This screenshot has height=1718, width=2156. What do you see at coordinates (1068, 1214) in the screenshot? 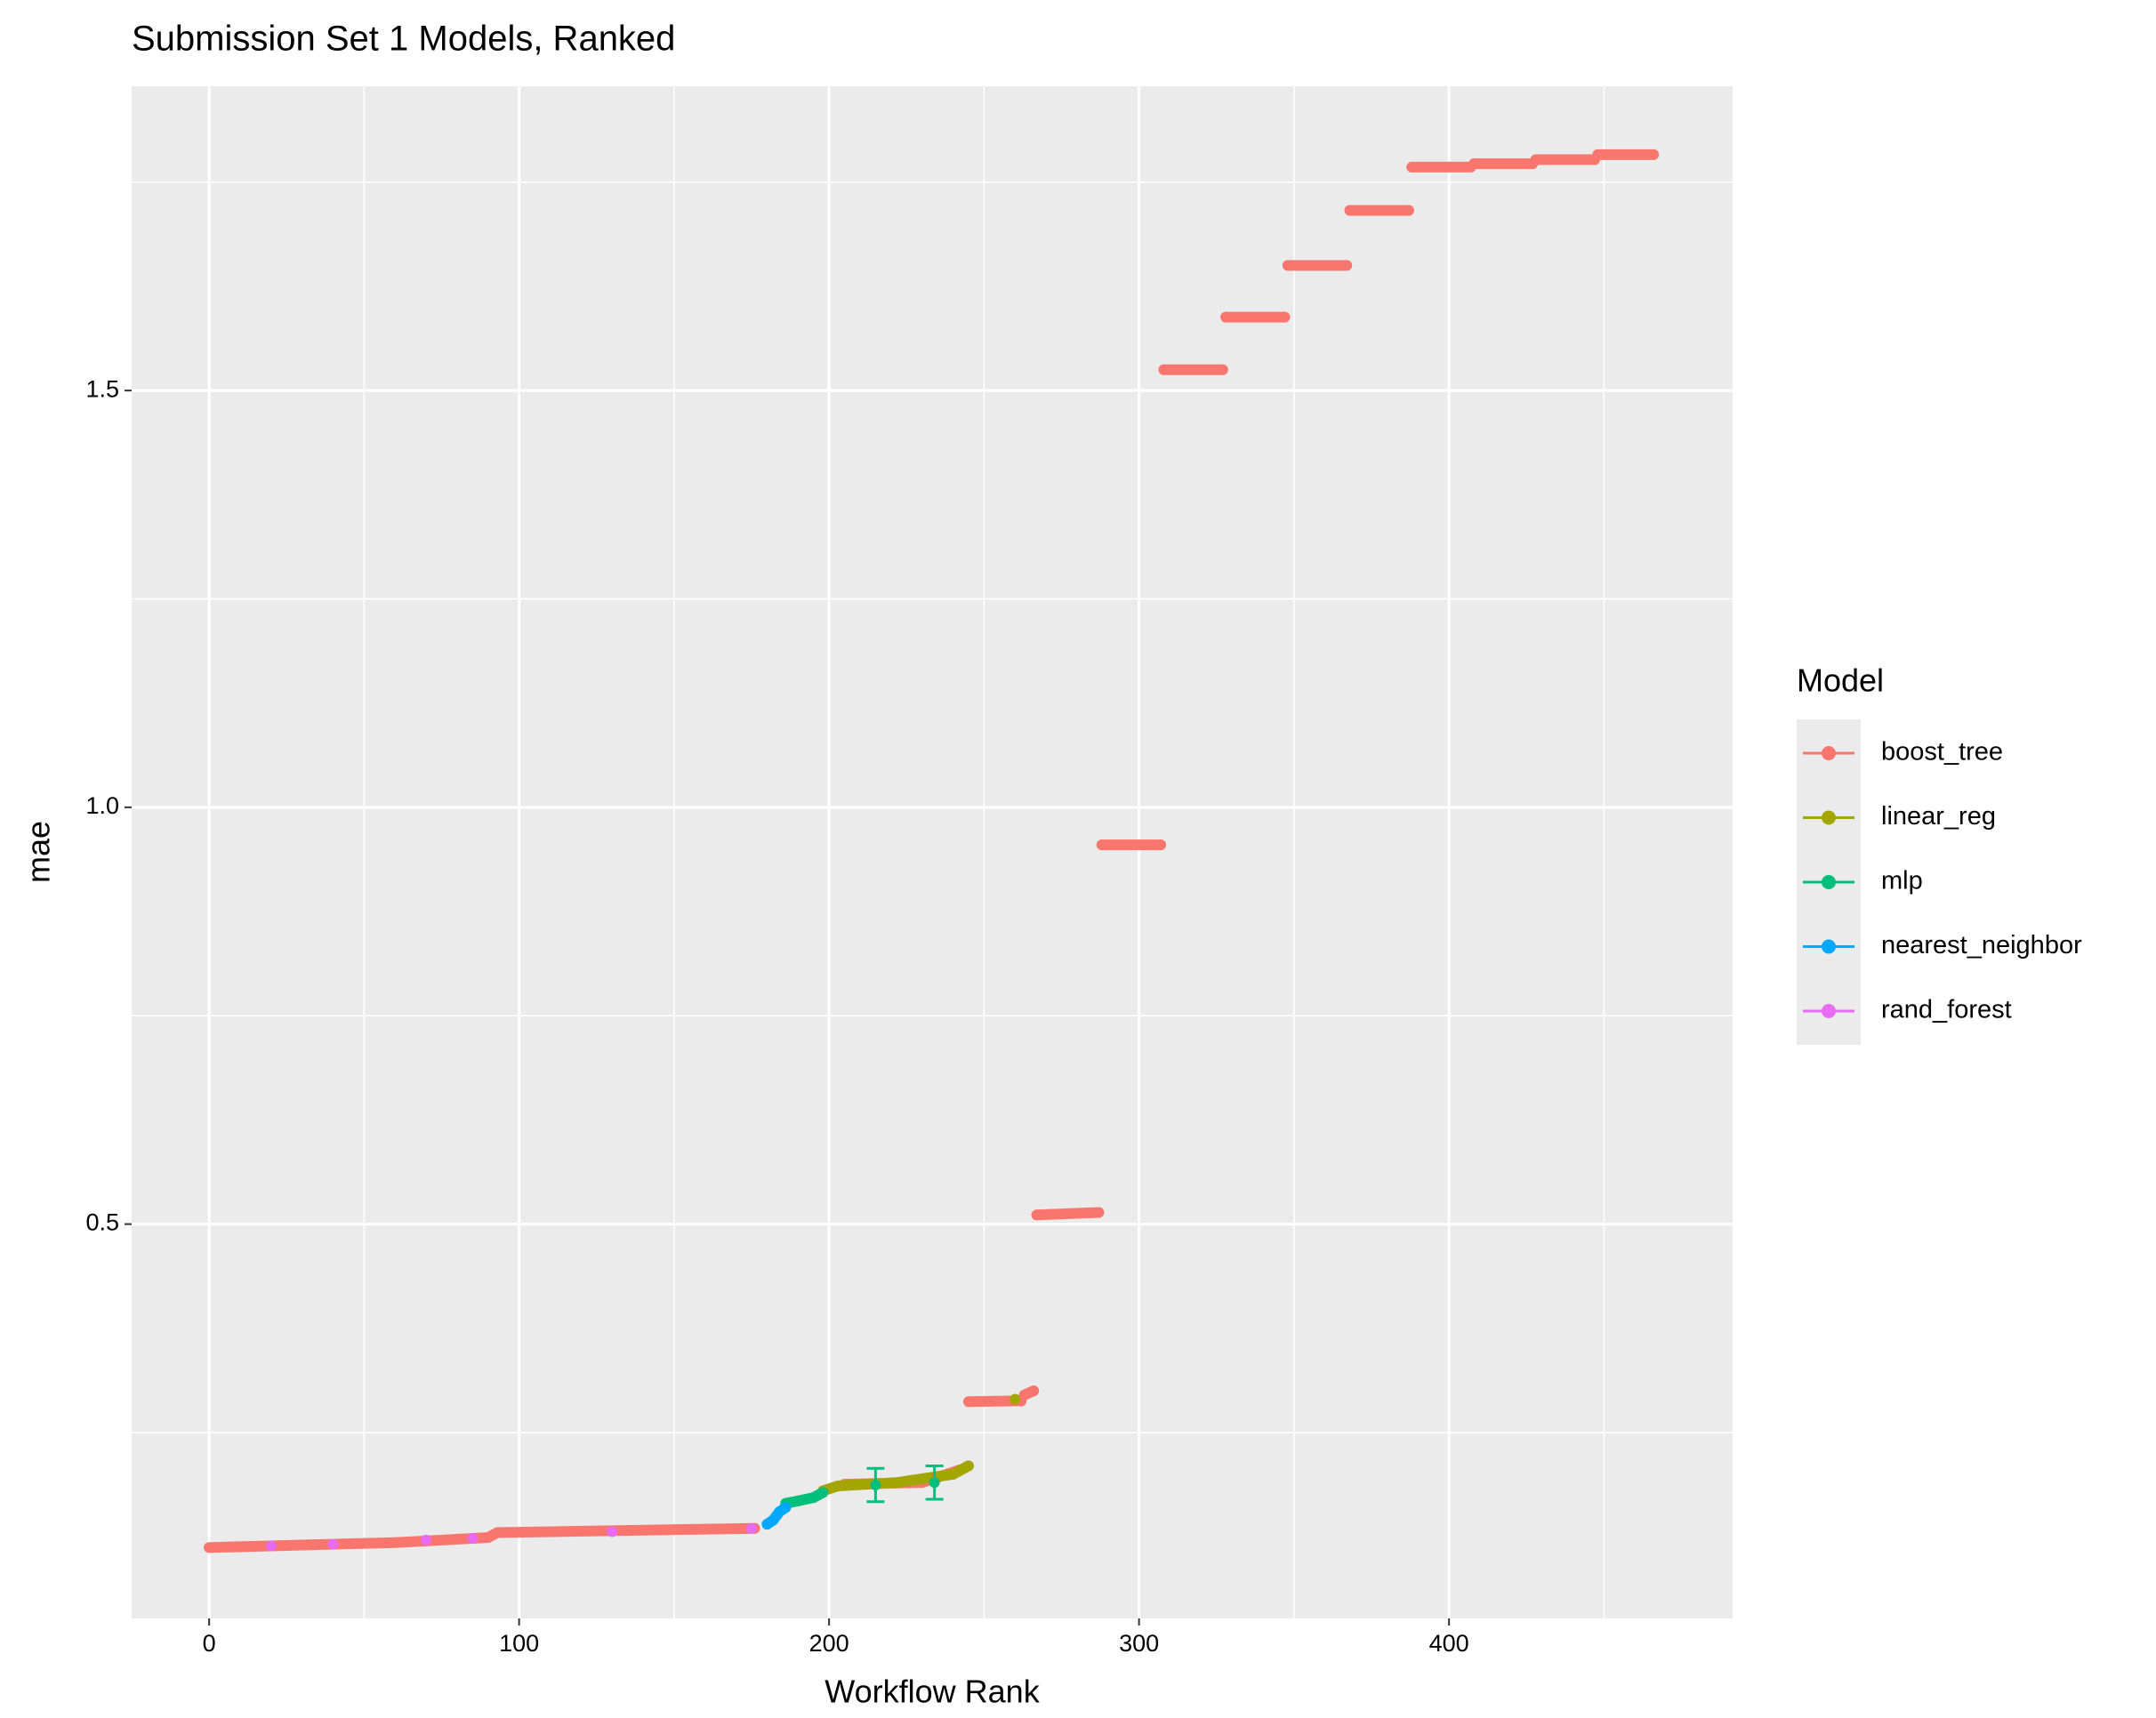
I see `series-line` at bounding box center [1068, 1214].